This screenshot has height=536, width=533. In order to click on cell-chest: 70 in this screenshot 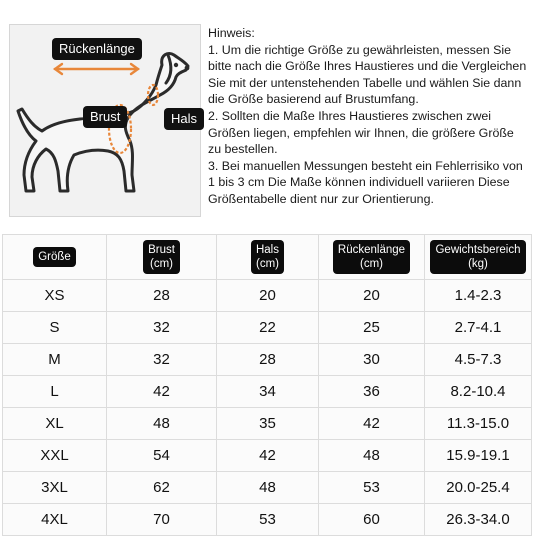, I will do `click(161, 519)`.